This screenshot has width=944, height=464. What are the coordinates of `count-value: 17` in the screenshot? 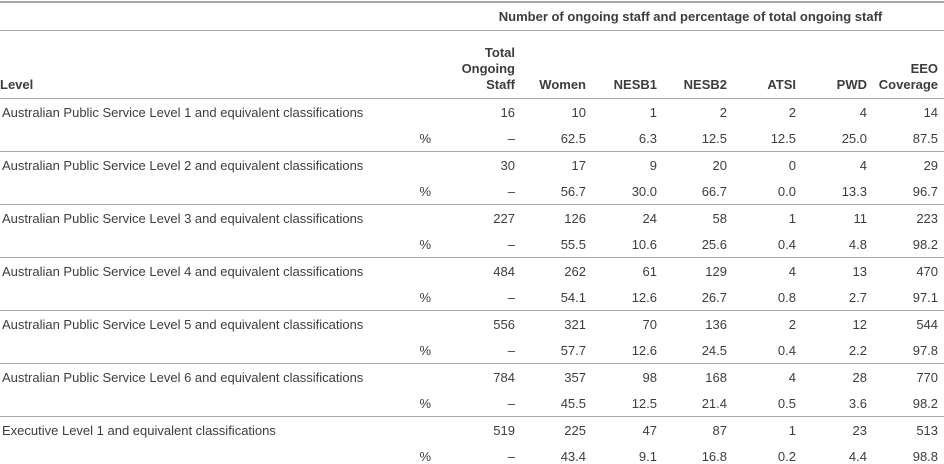 It's located at (578, 165).